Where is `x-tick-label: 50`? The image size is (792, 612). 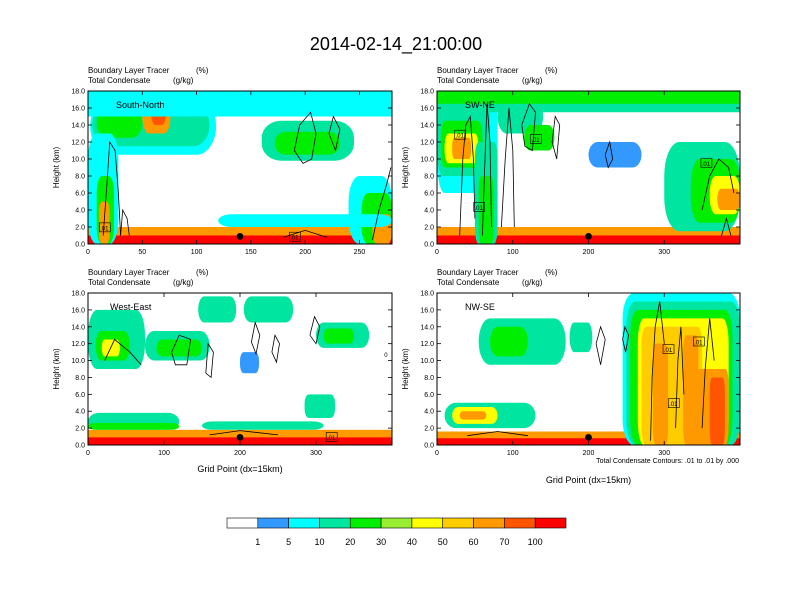
x-tick-label: 50 is located at coordinates (142, 252).